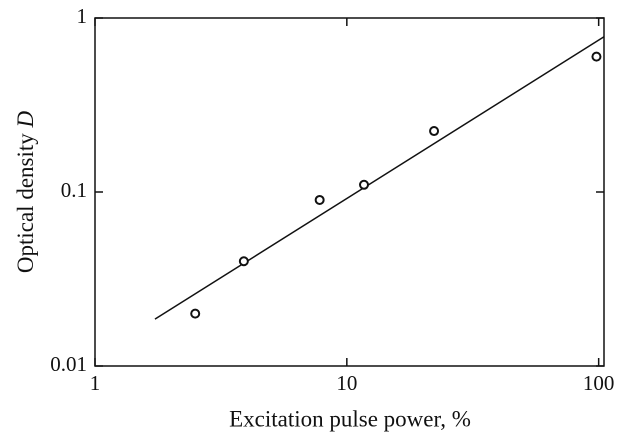 The width and height of the screenshot is (621, 437). Describe the element at coordinates (599, 383) in the screenshot. I see `x-tick-label: 100` at that location.